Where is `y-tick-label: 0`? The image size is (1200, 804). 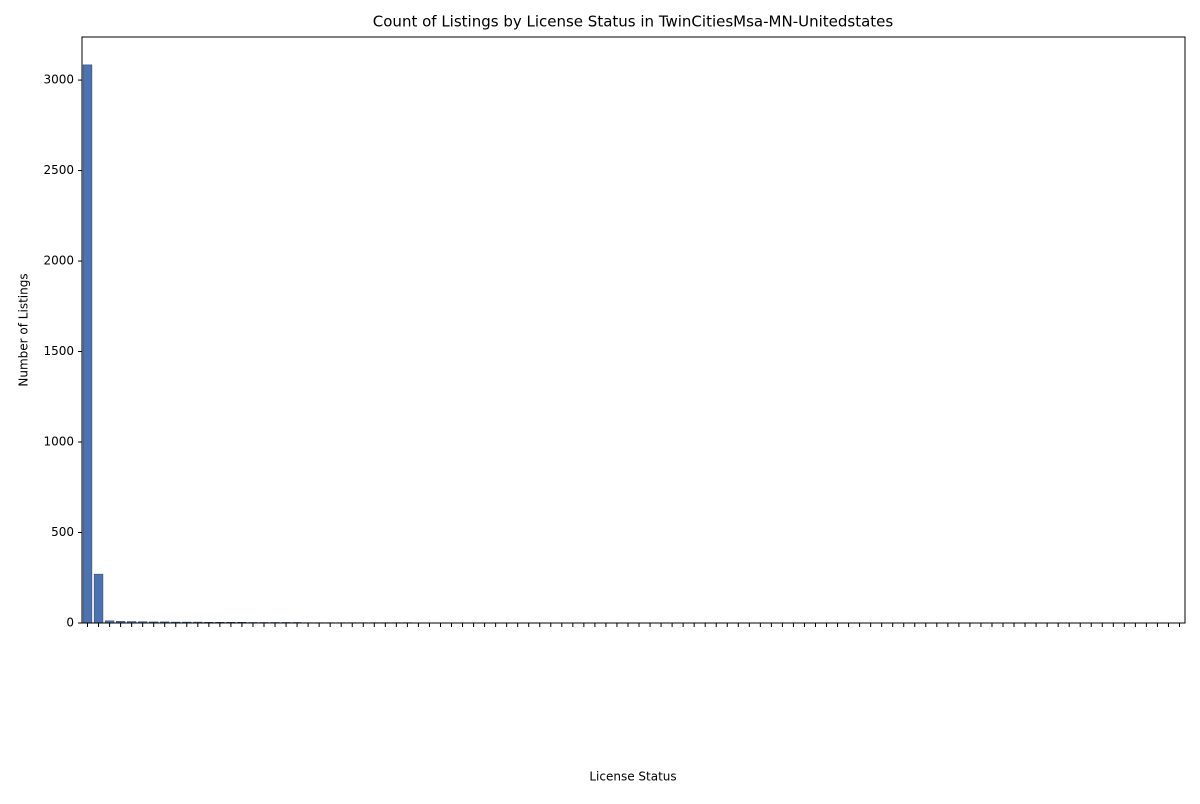
y-tick-label: 0 is located at coordinates (70, 623).